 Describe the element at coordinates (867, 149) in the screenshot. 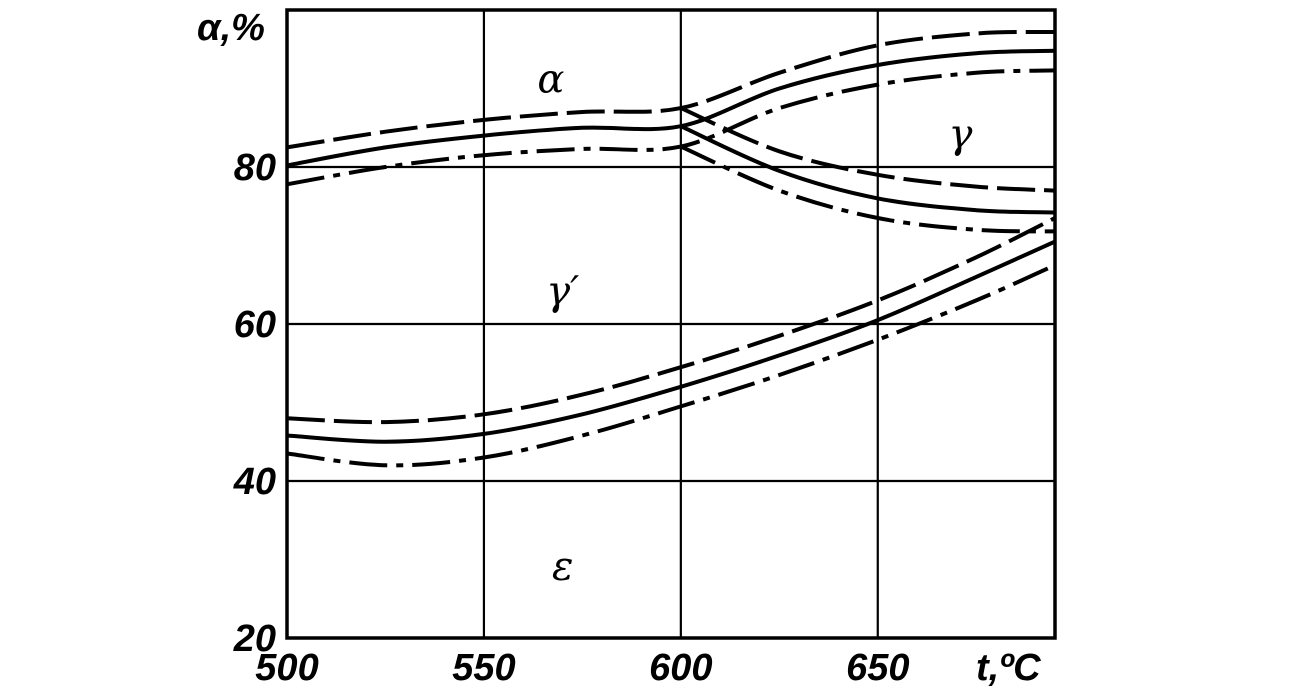

I see `curve-middle-dashed` at that location.